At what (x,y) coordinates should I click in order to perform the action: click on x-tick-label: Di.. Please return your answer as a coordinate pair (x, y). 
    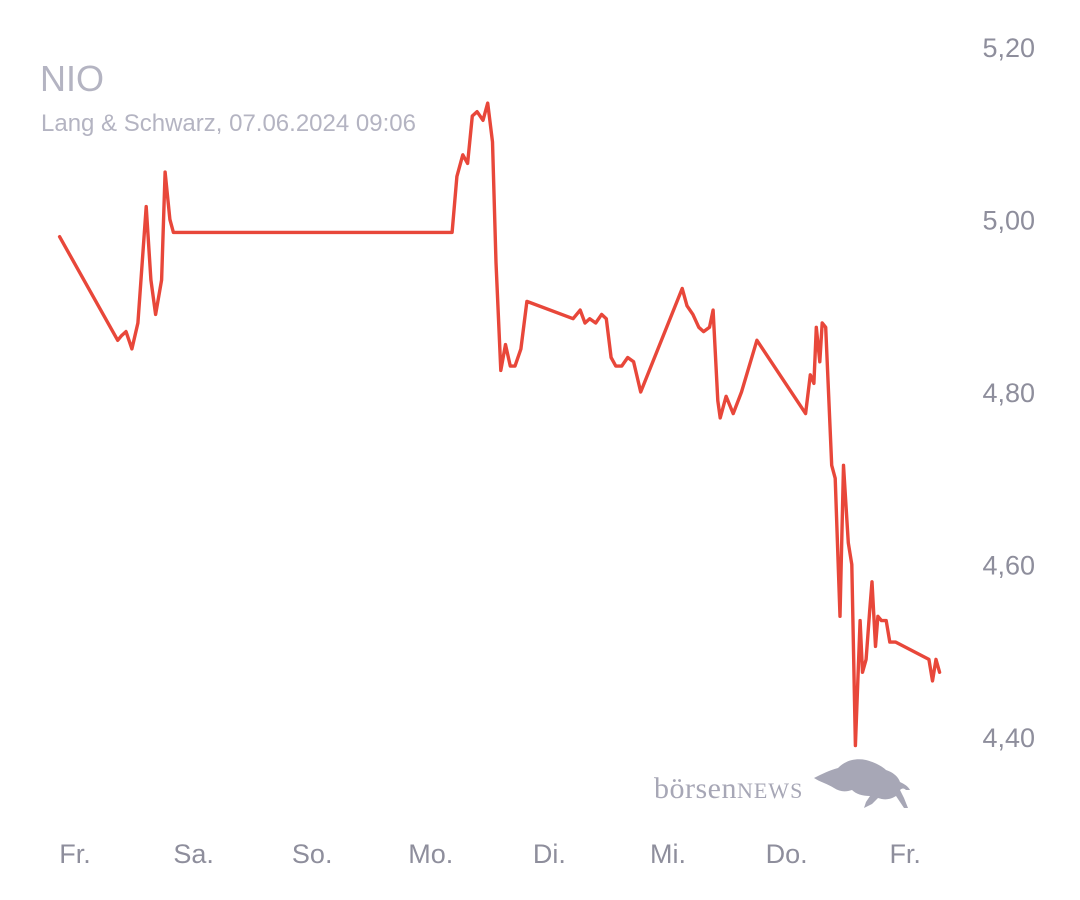
    Looking at the image, I should click on (549, 854).